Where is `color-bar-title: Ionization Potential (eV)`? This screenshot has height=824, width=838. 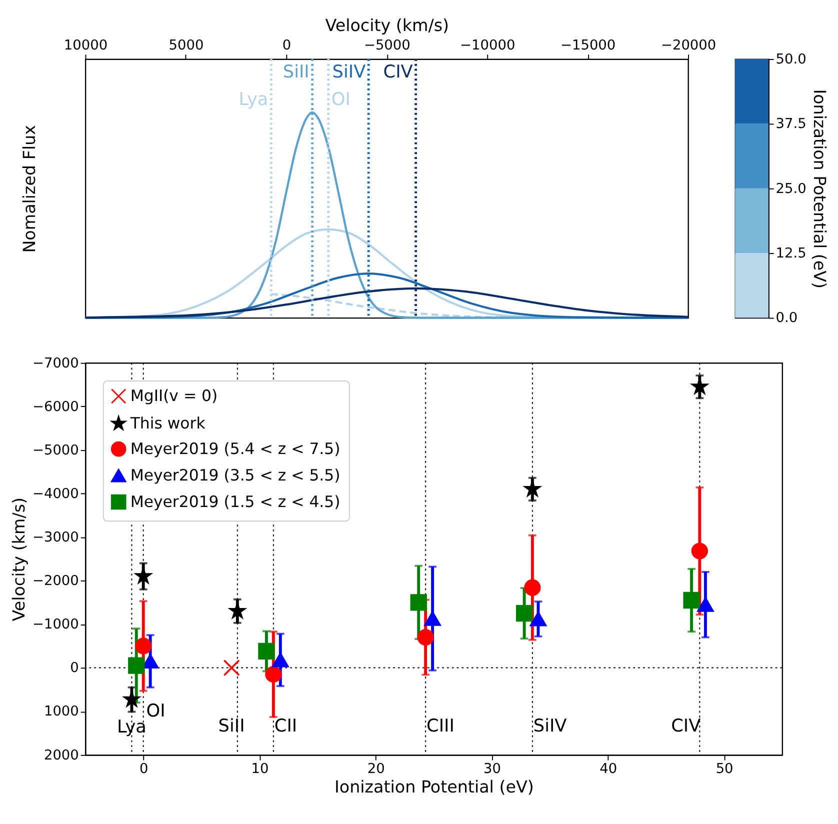 color-bar-title: Ionization Potential (eV) is located at coordinates (820, 189).